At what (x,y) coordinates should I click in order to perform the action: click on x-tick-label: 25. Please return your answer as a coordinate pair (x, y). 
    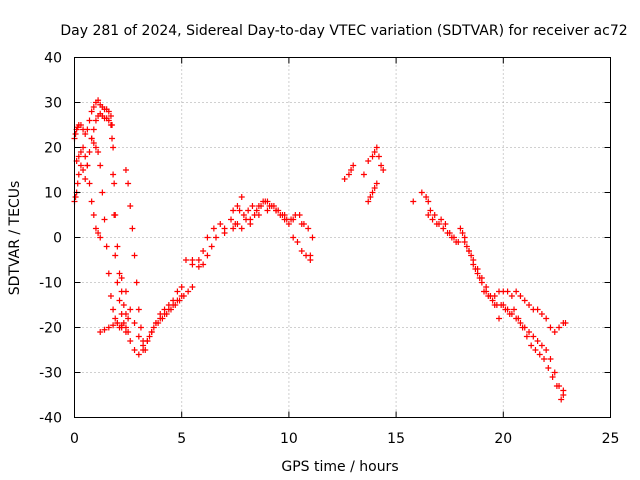
    Looking at the image, I should click on (611, 439).